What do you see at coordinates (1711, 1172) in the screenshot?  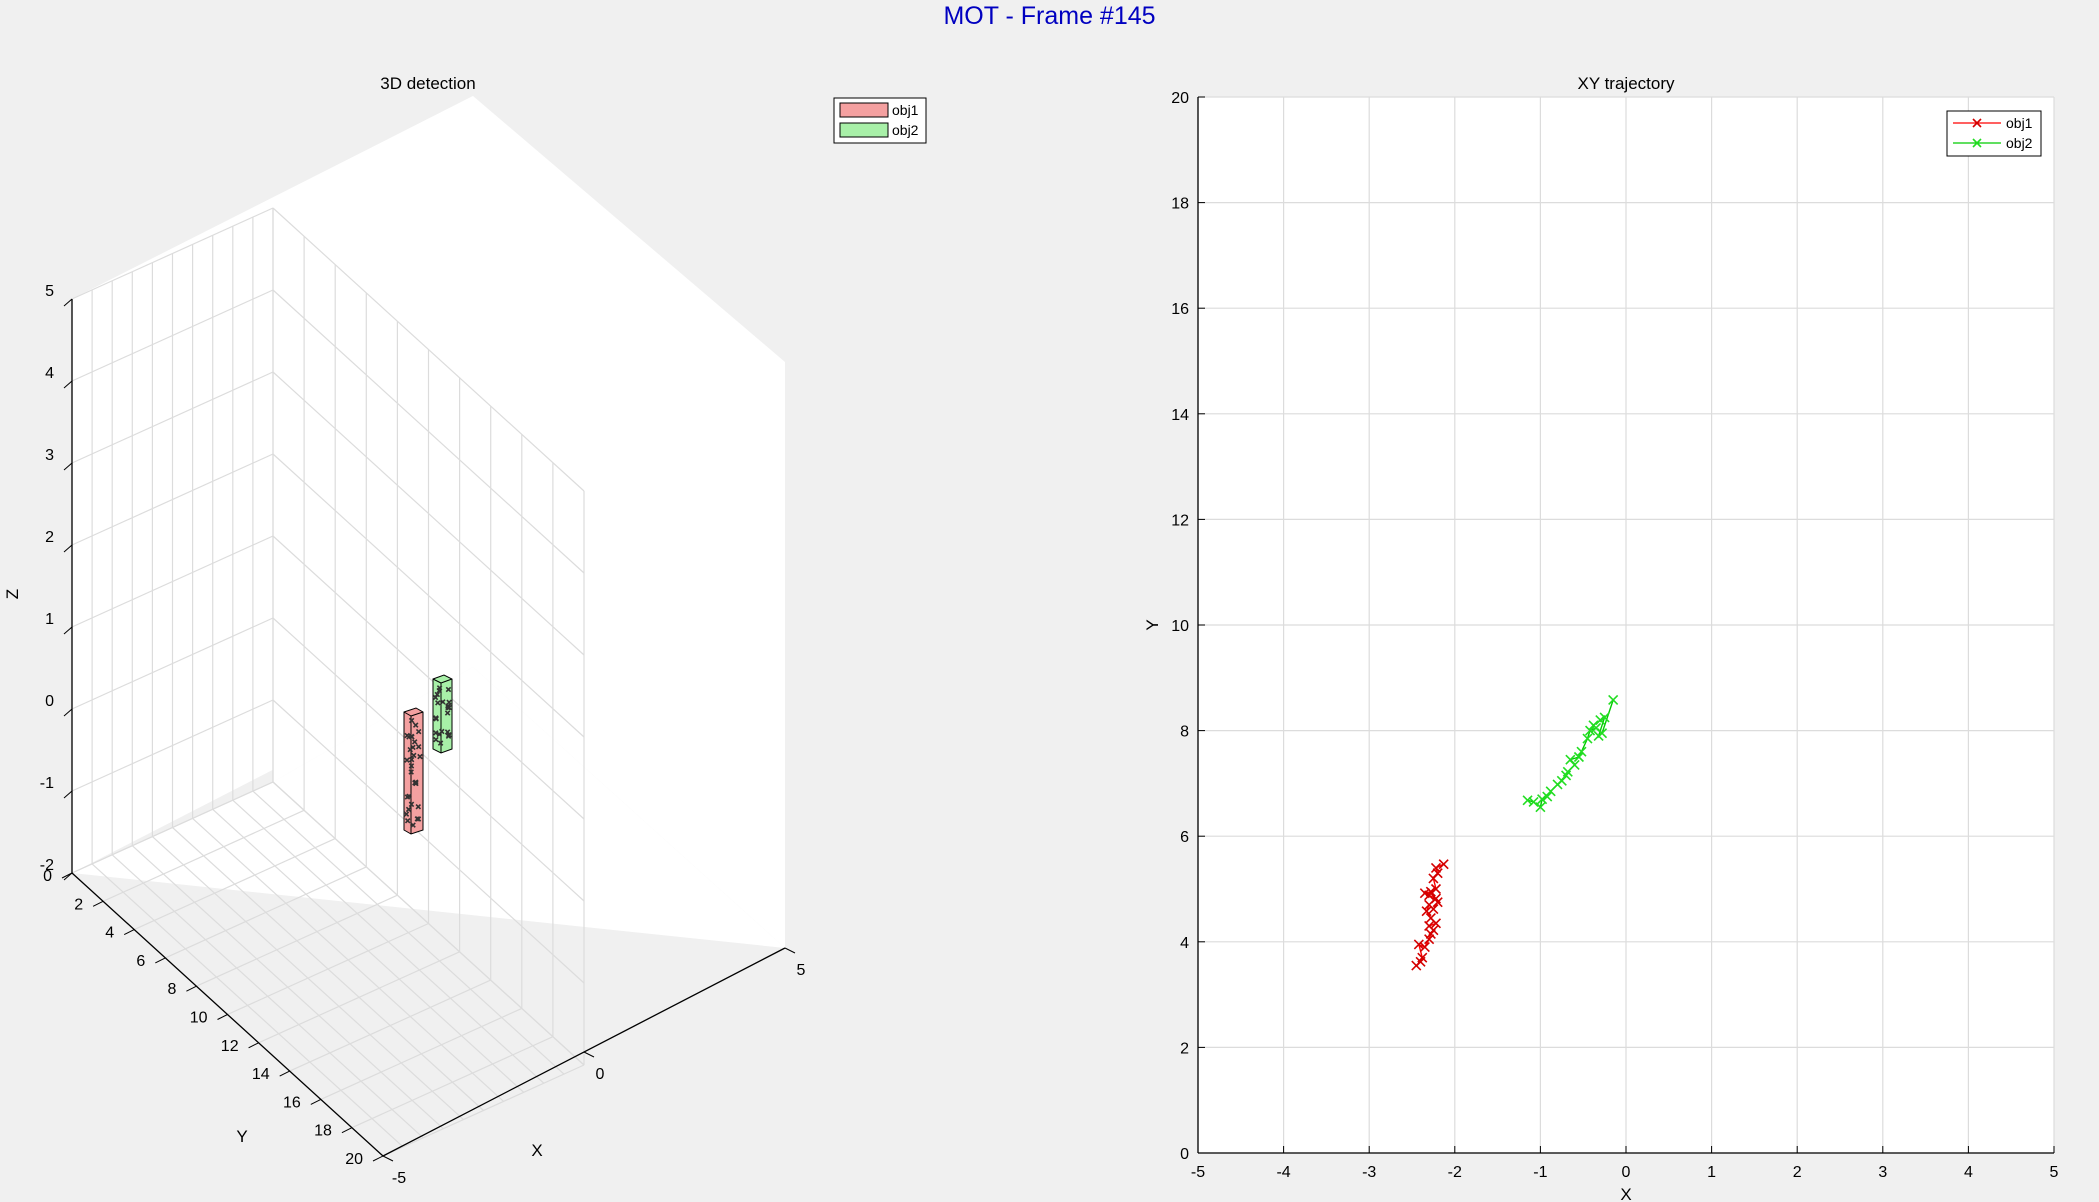 I see `x-tick-label: 1` at bounding box center [1711, 1172].